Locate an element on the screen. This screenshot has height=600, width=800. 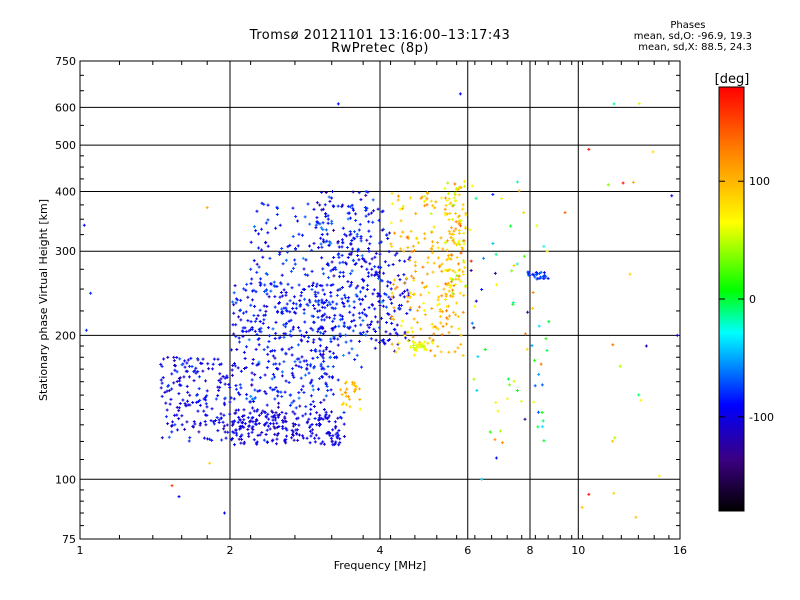
y-tick-label: 75 is located at coordinates (69, 539).